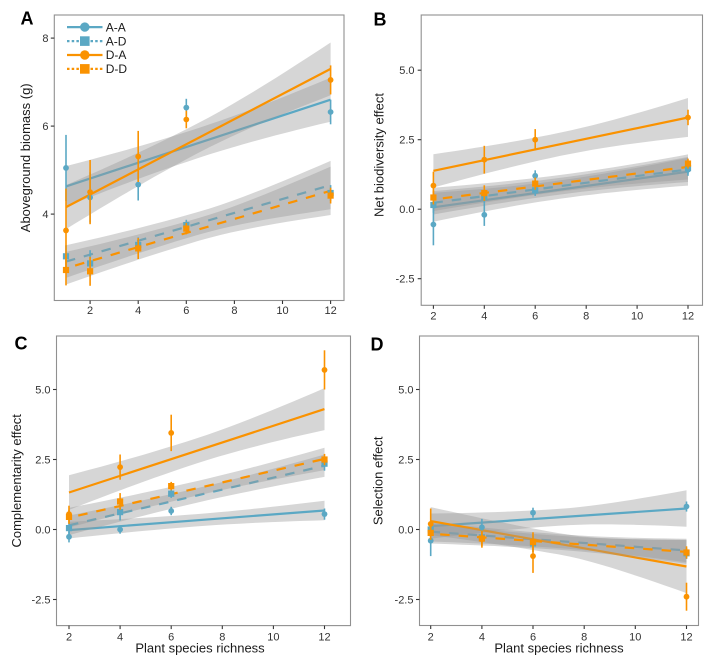 The height and width of the screenshot is (667, 714). I want to click on svg-text: Aboveground biomass (g), so click(25, 157).